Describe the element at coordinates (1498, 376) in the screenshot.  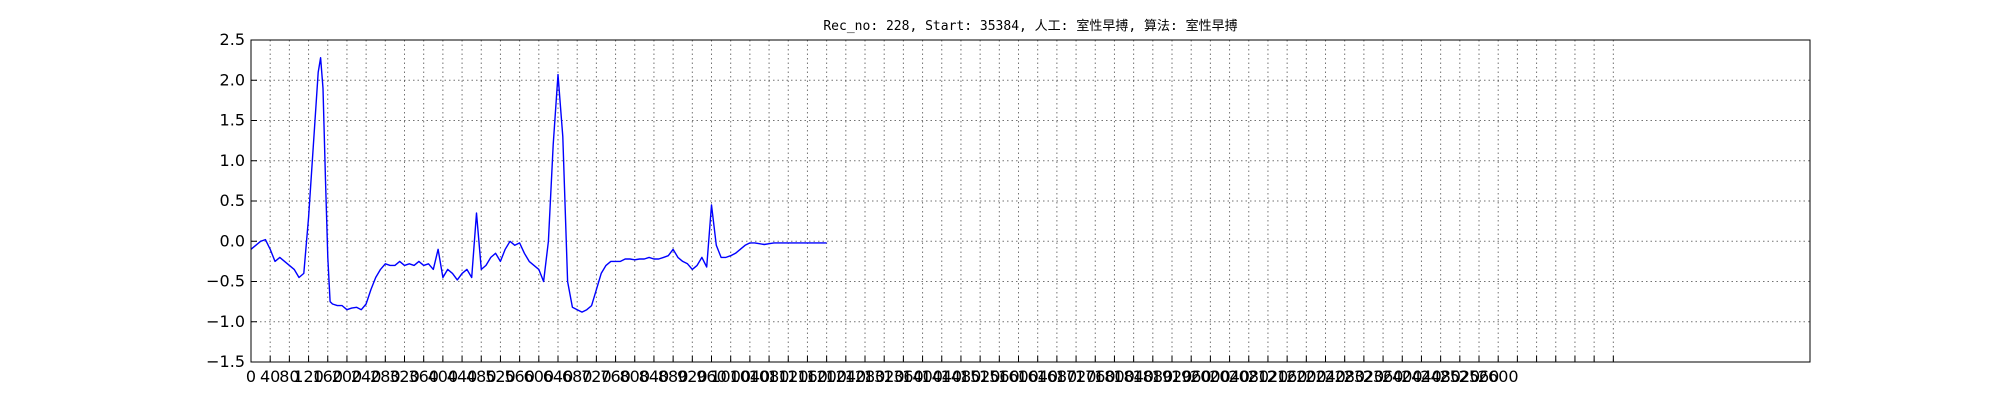
I see `x-tick-label: 2600` at that location.